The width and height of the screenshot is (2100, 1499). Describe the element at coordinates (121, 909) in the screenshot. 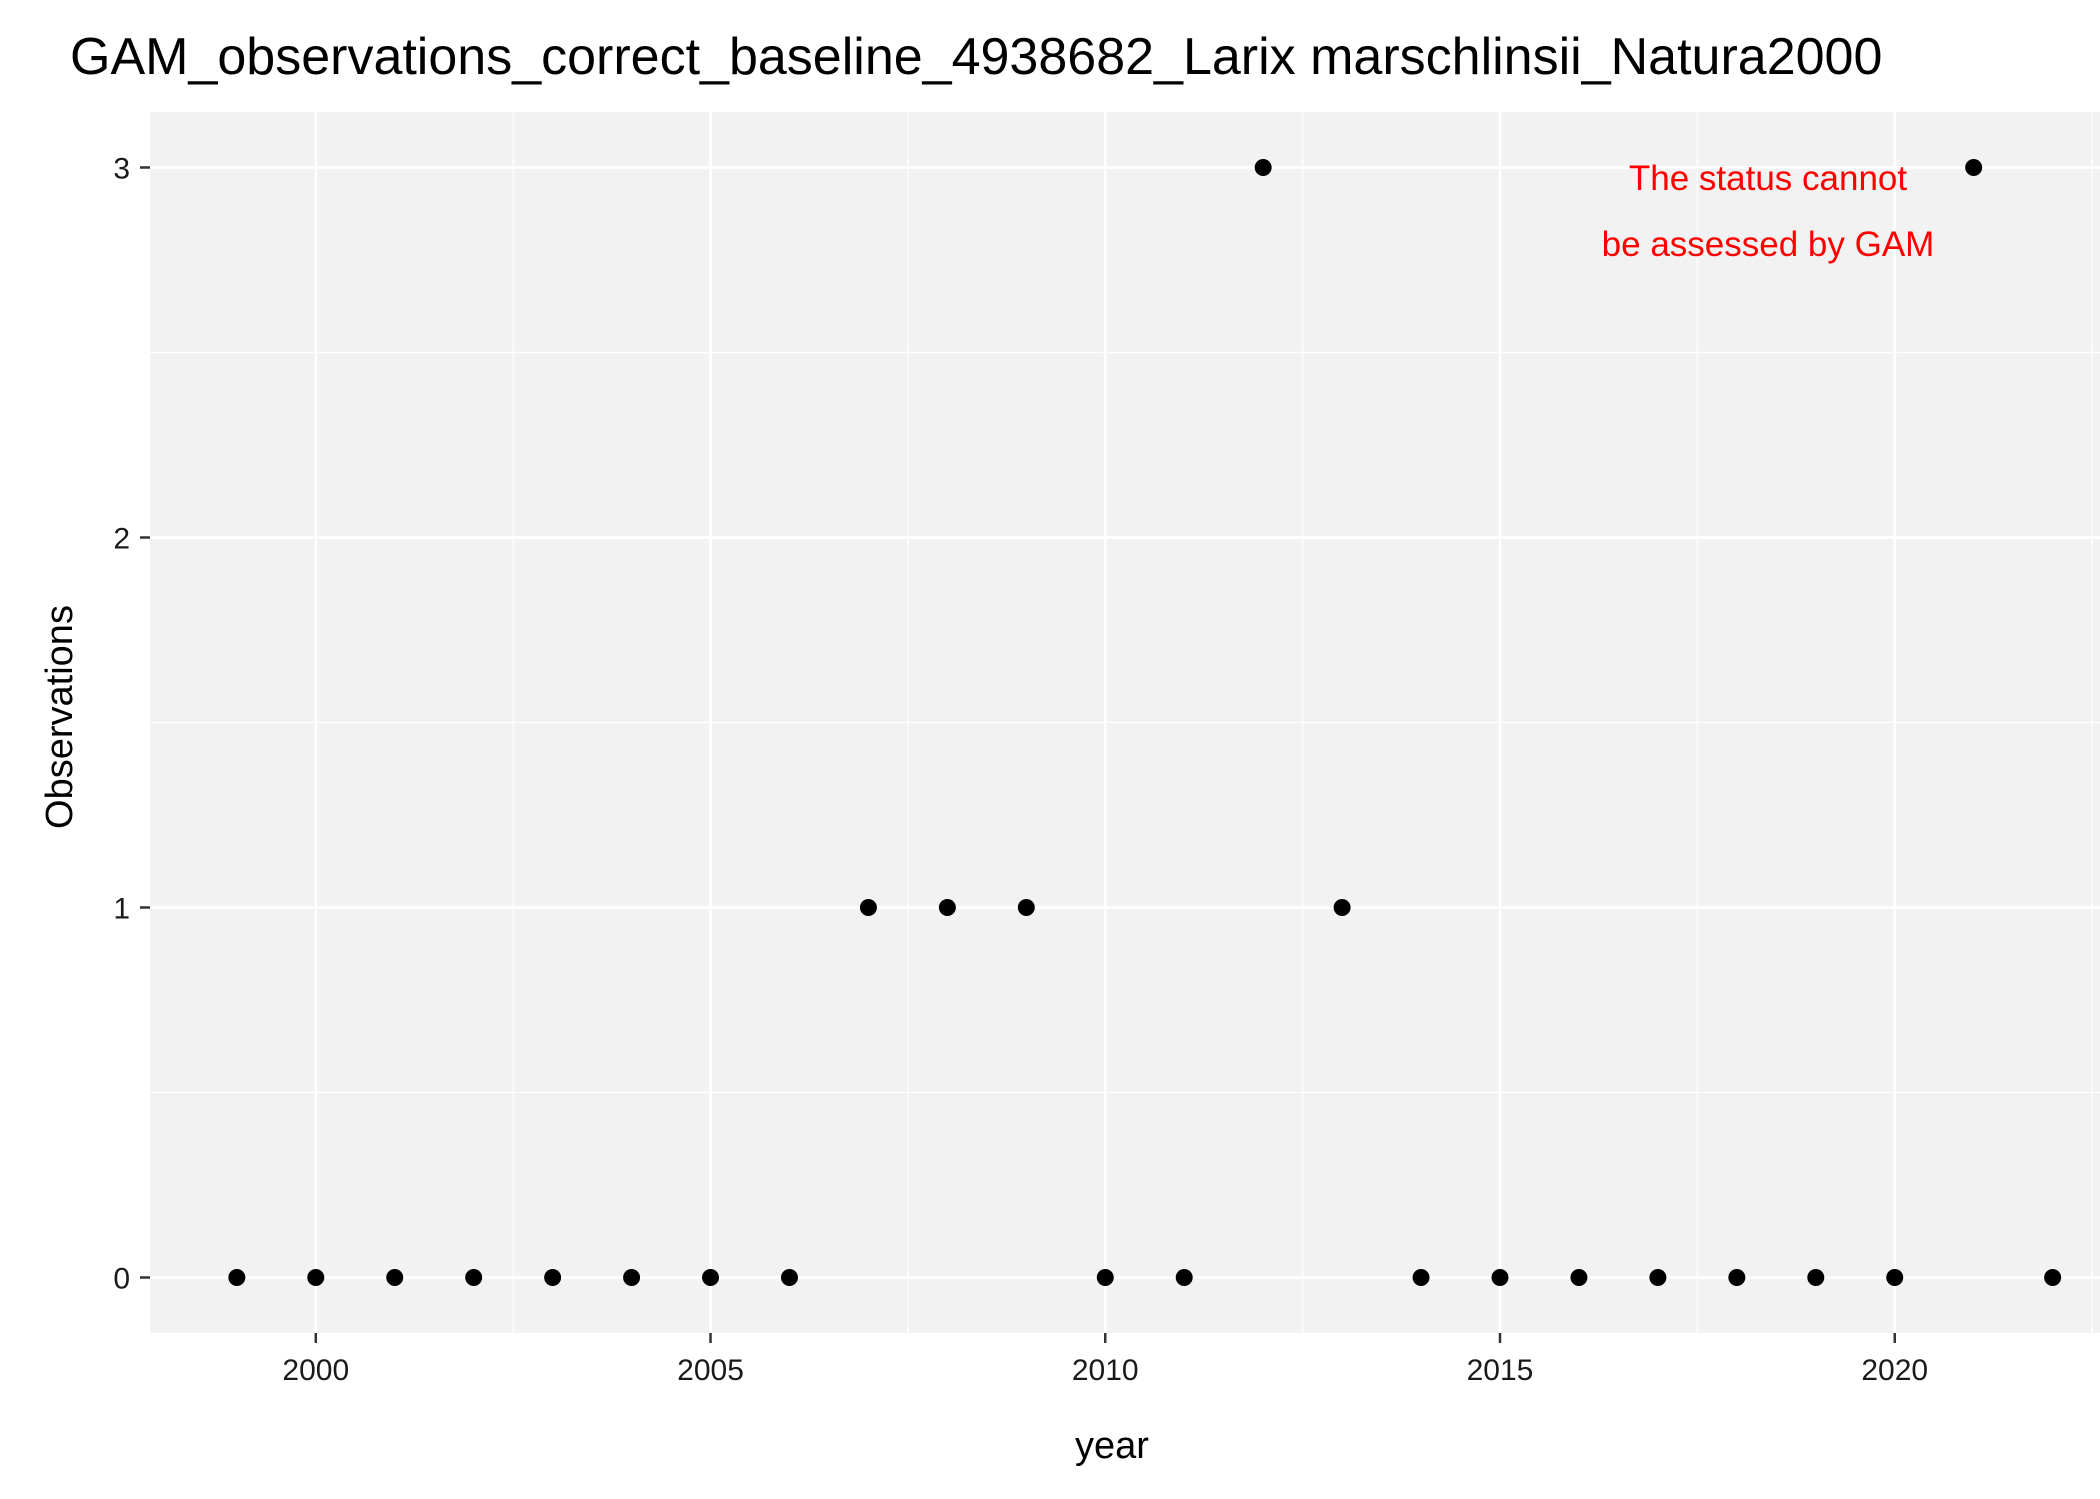

I see `y-tick-label: 1` at that location.